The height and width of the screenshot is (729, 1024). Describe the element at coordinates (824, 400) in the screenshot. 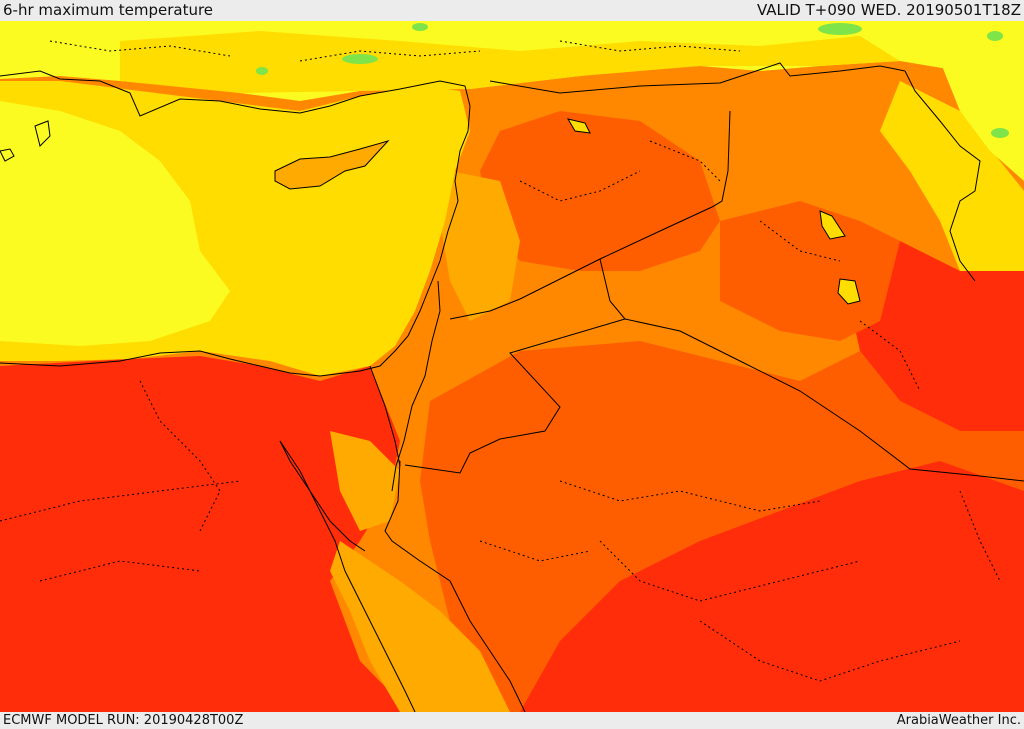

I see `iraq-saudi-border-east` at that location.